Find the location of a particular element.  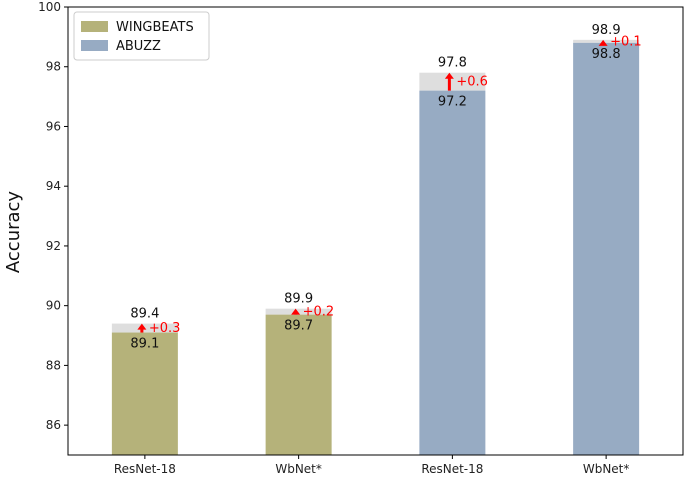

y-tick-label: 100 is located at coordinates (49, 7).